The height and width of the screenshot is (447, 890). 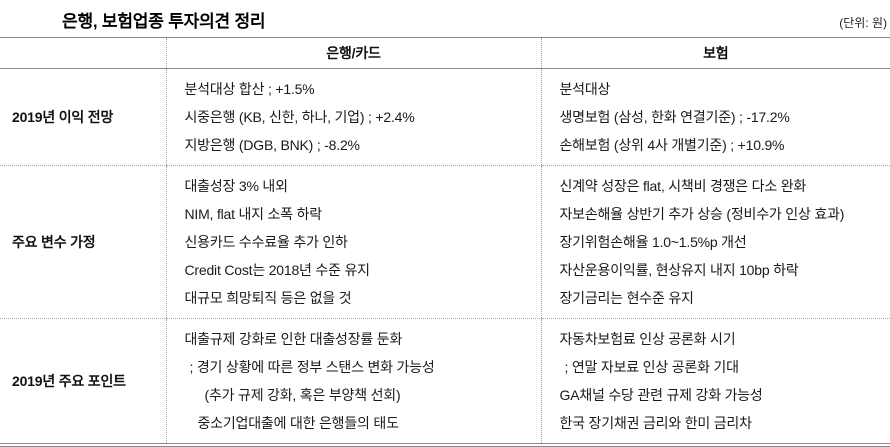 I want to click on cell-line: 대출규제 강화로 인한 대출성장률 둔화, so click(x=293, y=339).